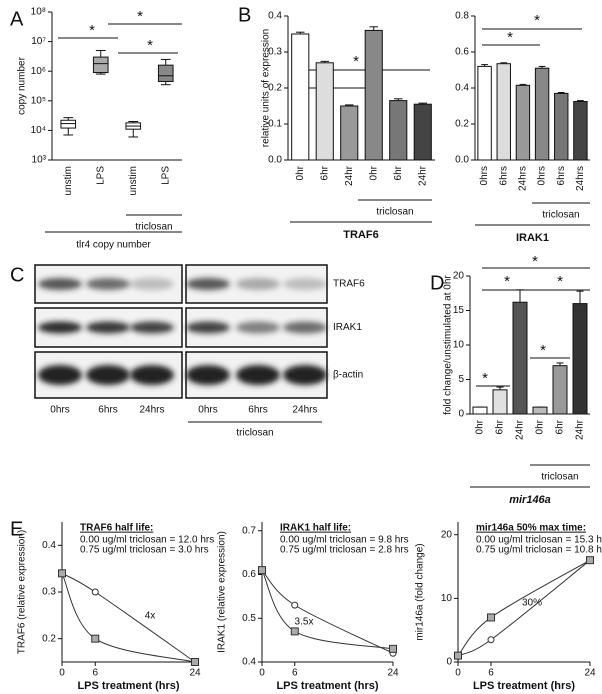  What do you see at coordinates (532, 238) in the screenshot?
I see `x-axis-label: IRAK1` at bounding box center [532, 238].